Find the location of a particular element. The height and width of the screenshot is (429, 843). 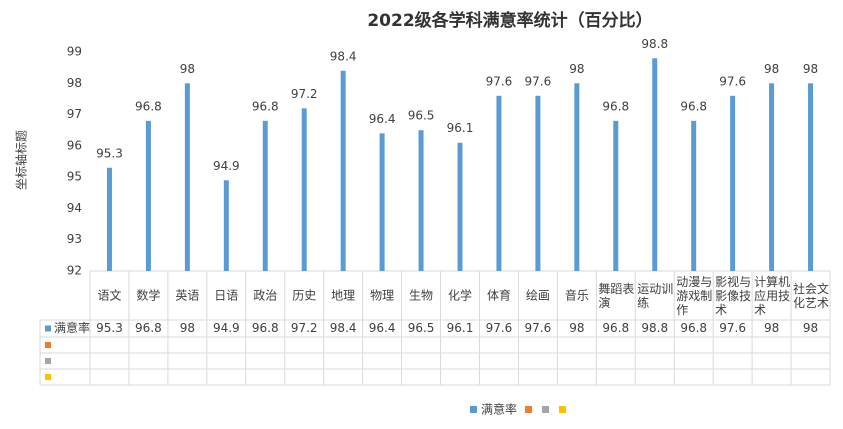

data-label: 97.2 is located at coordinates (304, 94).